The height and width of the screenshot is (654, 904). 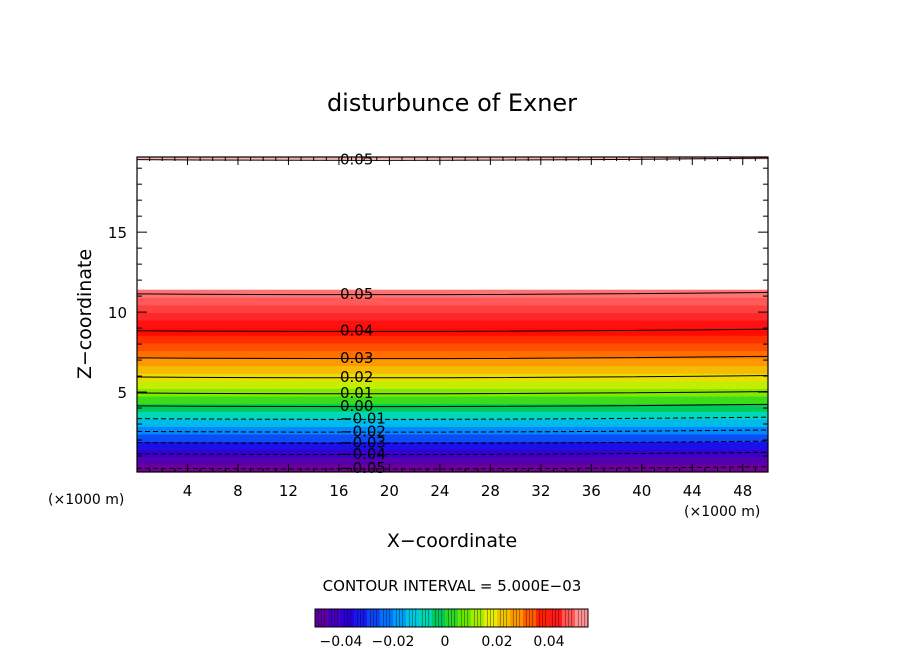 What do you see at coordinates (338, 491) in the screenshot?
I see `x-tick-label: 16` at bounding box center [338, 491].